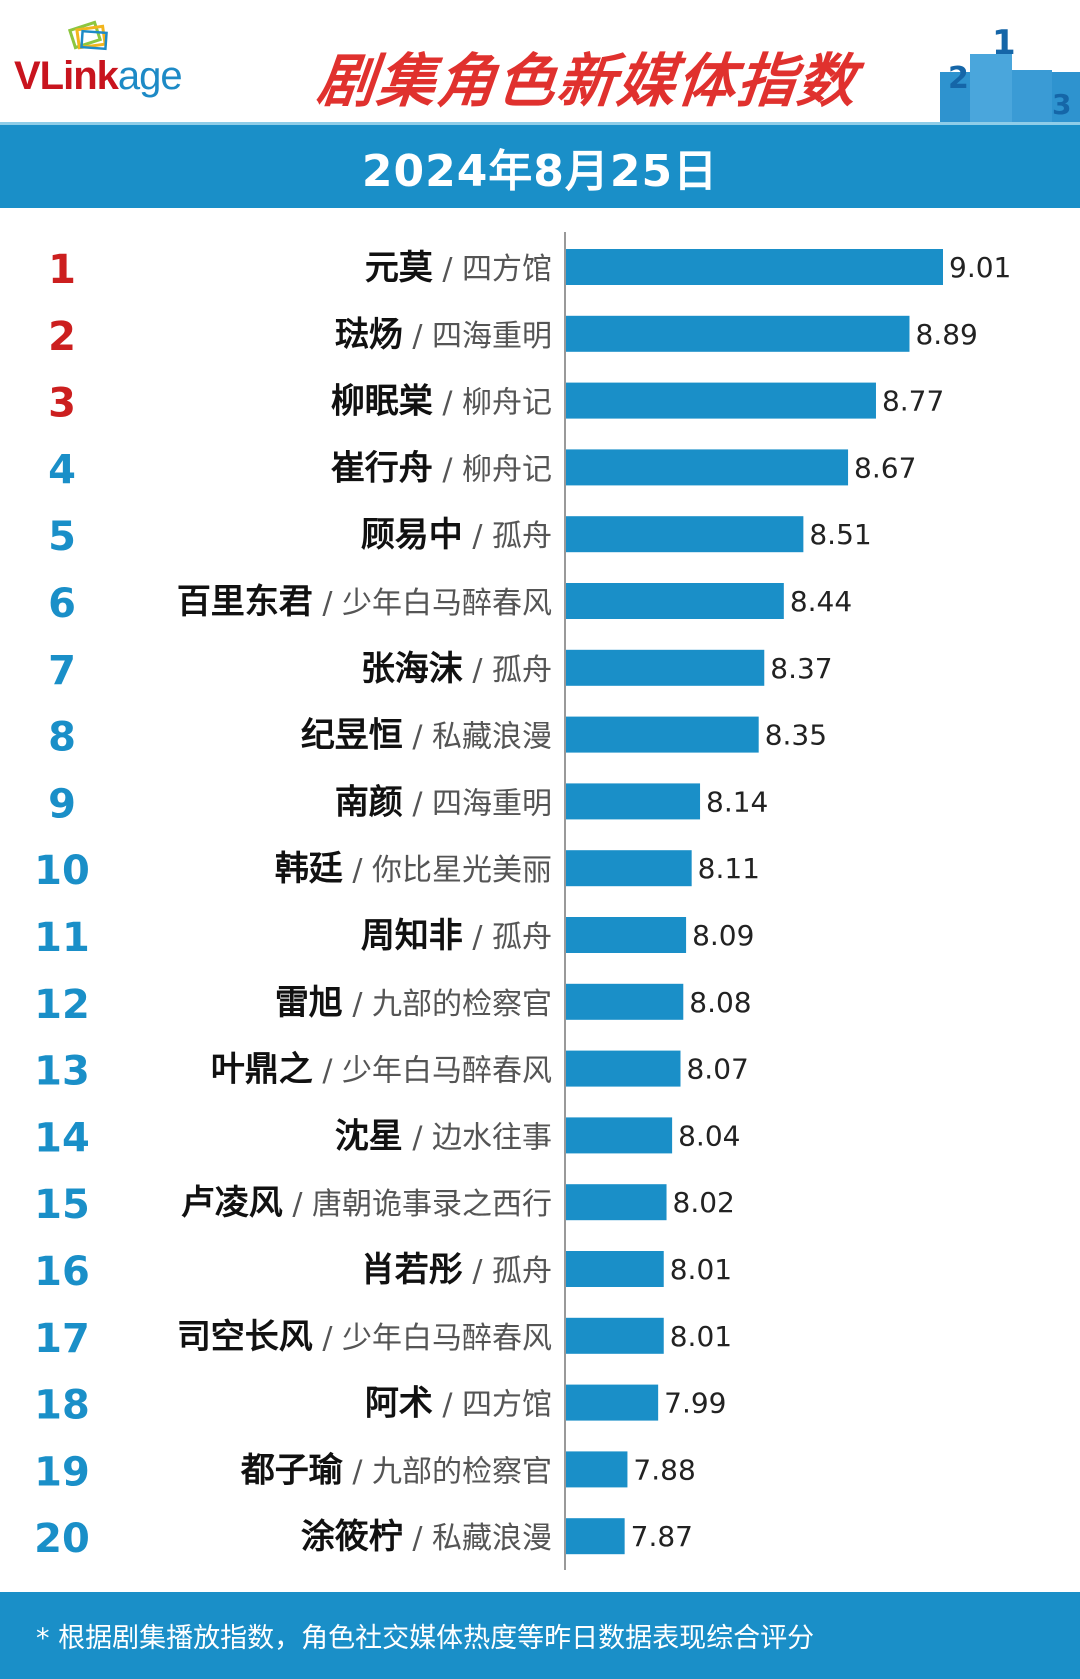  I want to click on rank-label: 4, so click(62, 470).